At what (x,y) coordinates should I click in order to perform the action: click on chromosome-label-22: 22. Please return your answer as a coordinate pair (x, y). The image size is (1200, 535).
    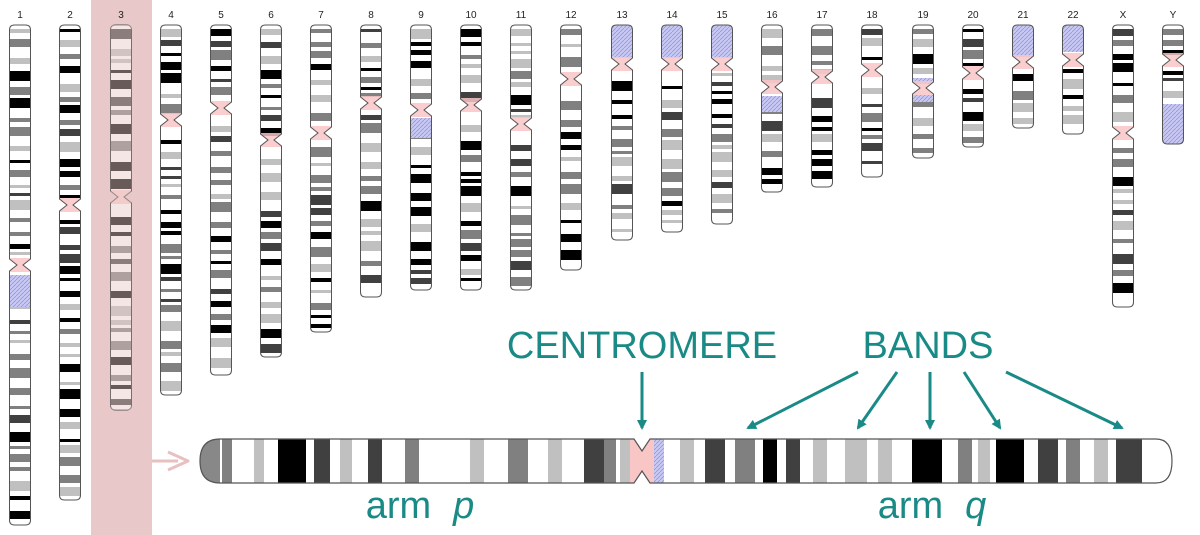
    Looking at the image, I should click on (1073, 15).